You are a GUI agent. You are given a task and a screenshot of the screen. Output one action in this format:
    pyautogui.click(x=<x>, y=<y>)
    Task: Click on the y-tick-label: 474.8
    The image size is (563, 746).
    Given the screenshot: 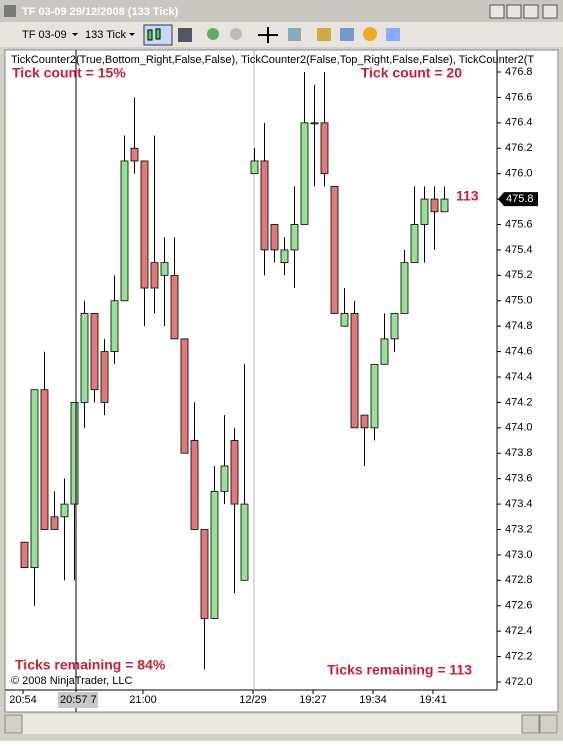 What is the action you would take?
    pyautogui.click(x=519, y=326)
    